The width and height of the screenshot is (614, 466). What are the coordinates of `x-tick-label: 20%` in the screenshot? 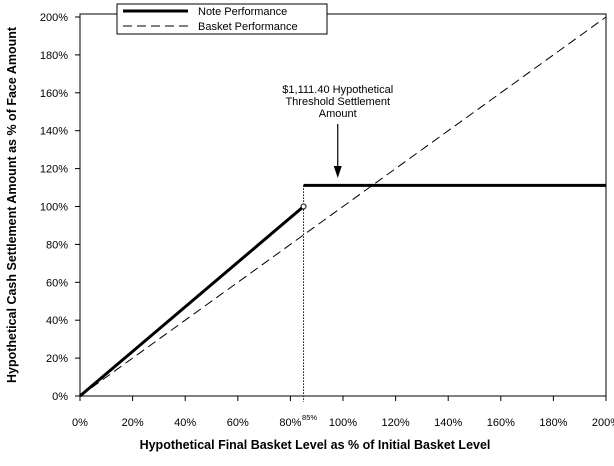 It's located at (133, 423).